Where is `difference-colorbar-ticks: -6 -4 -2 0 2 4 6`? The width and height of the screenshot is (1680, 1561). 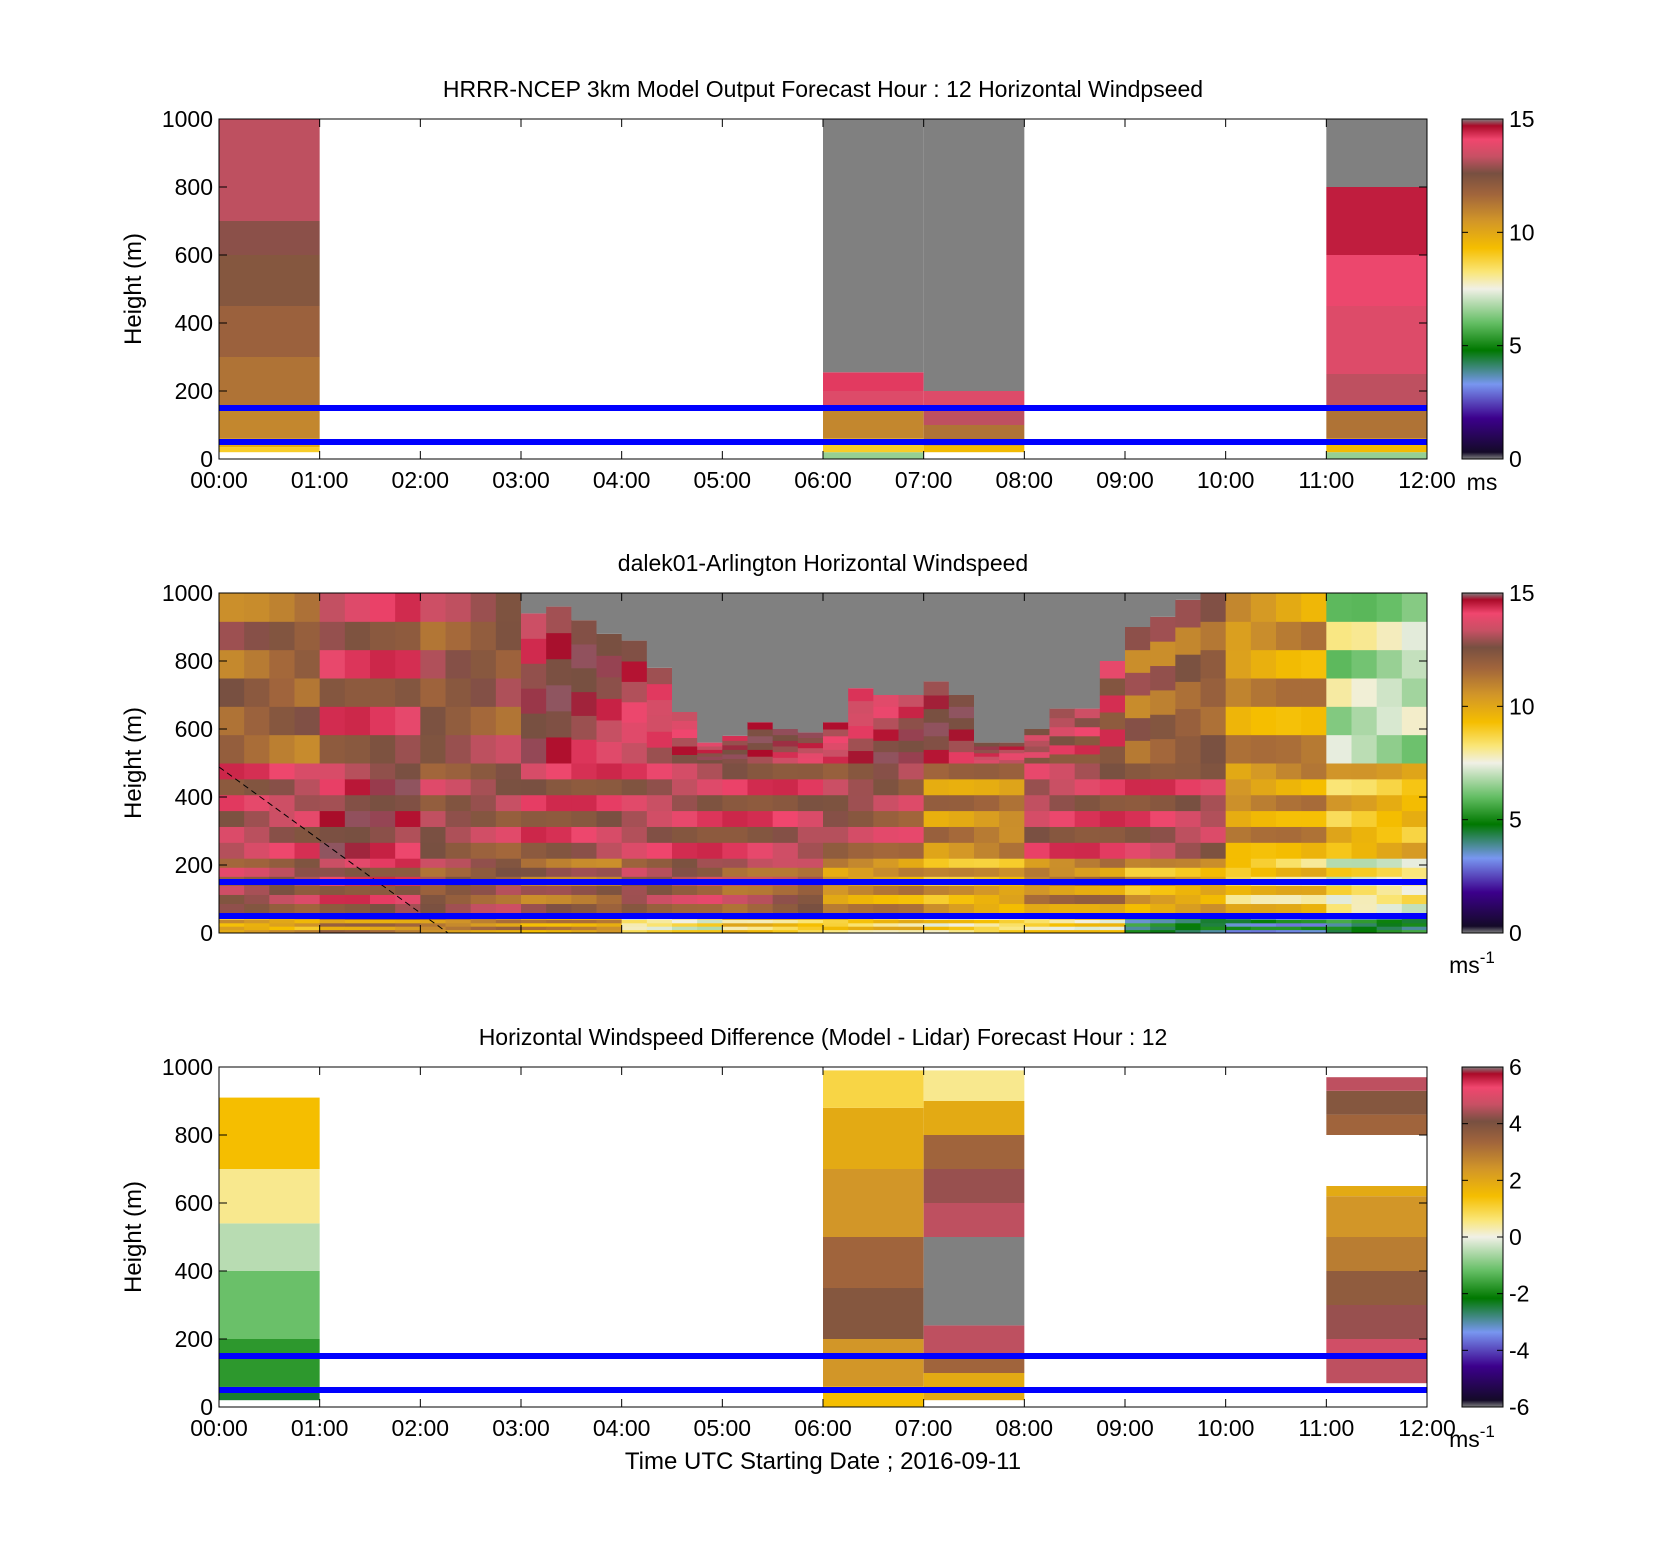 difference-colorbar-ticks: -6 -4 -2 0 2 4 6 is located at coordinates (1496, 1237).